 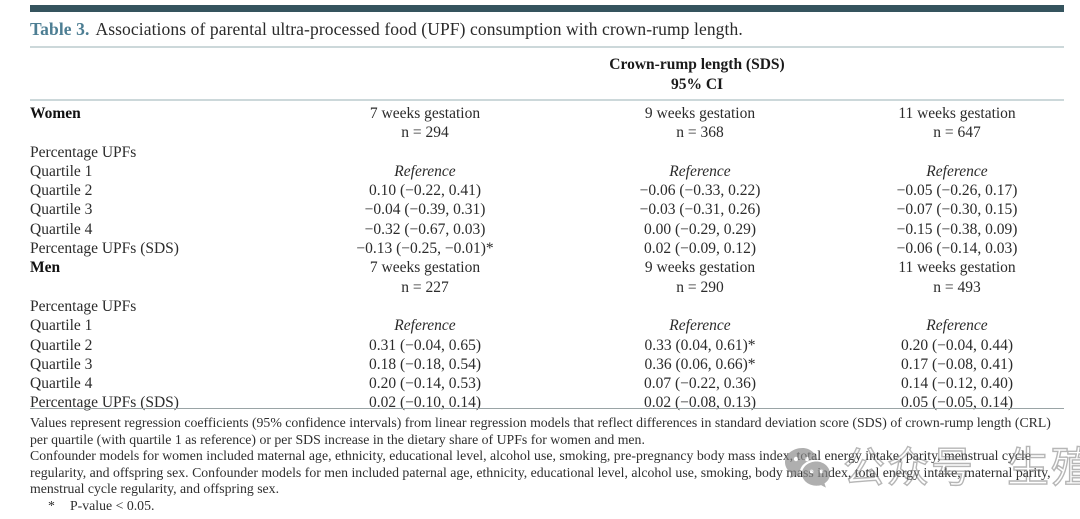 I want to click on table-row: n = 227 n = 290 n = 493, so click(x=547, y=287).